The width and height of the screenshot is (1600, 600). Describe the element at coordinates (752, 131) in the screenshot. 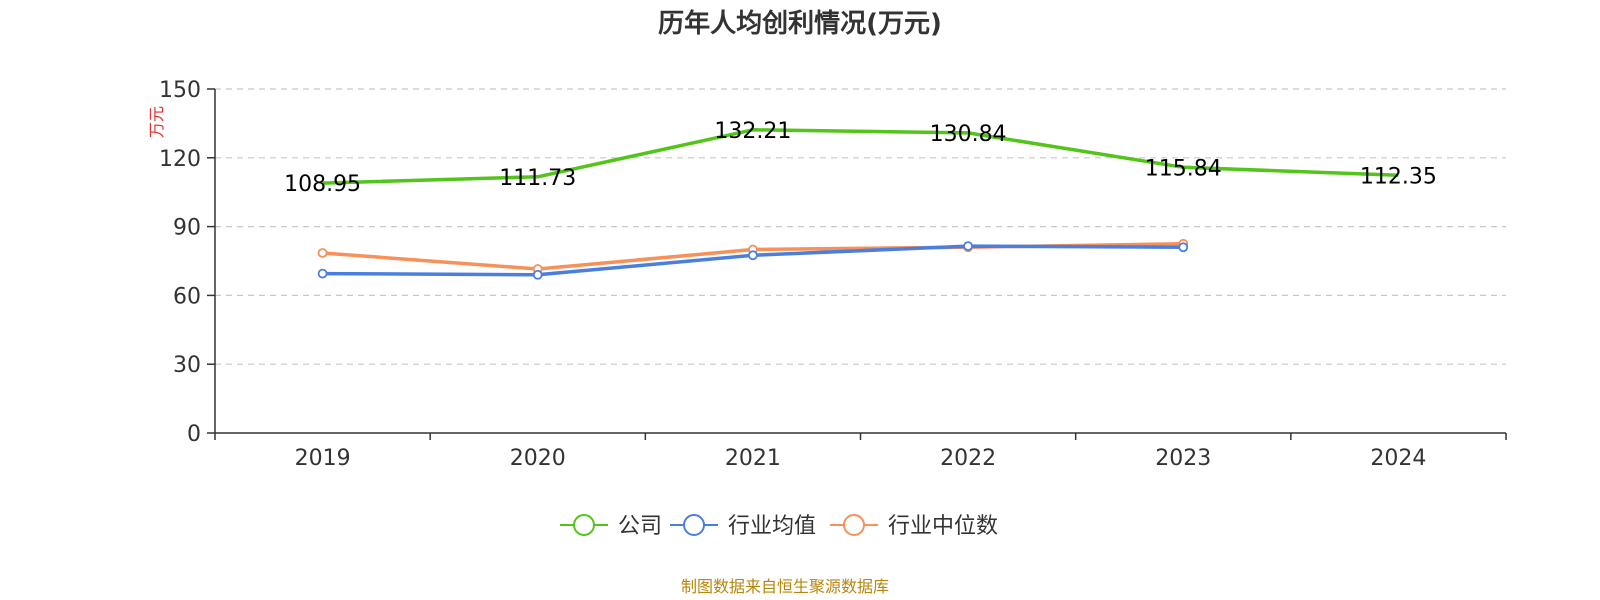

I see `data-label: 132.21` at that location.